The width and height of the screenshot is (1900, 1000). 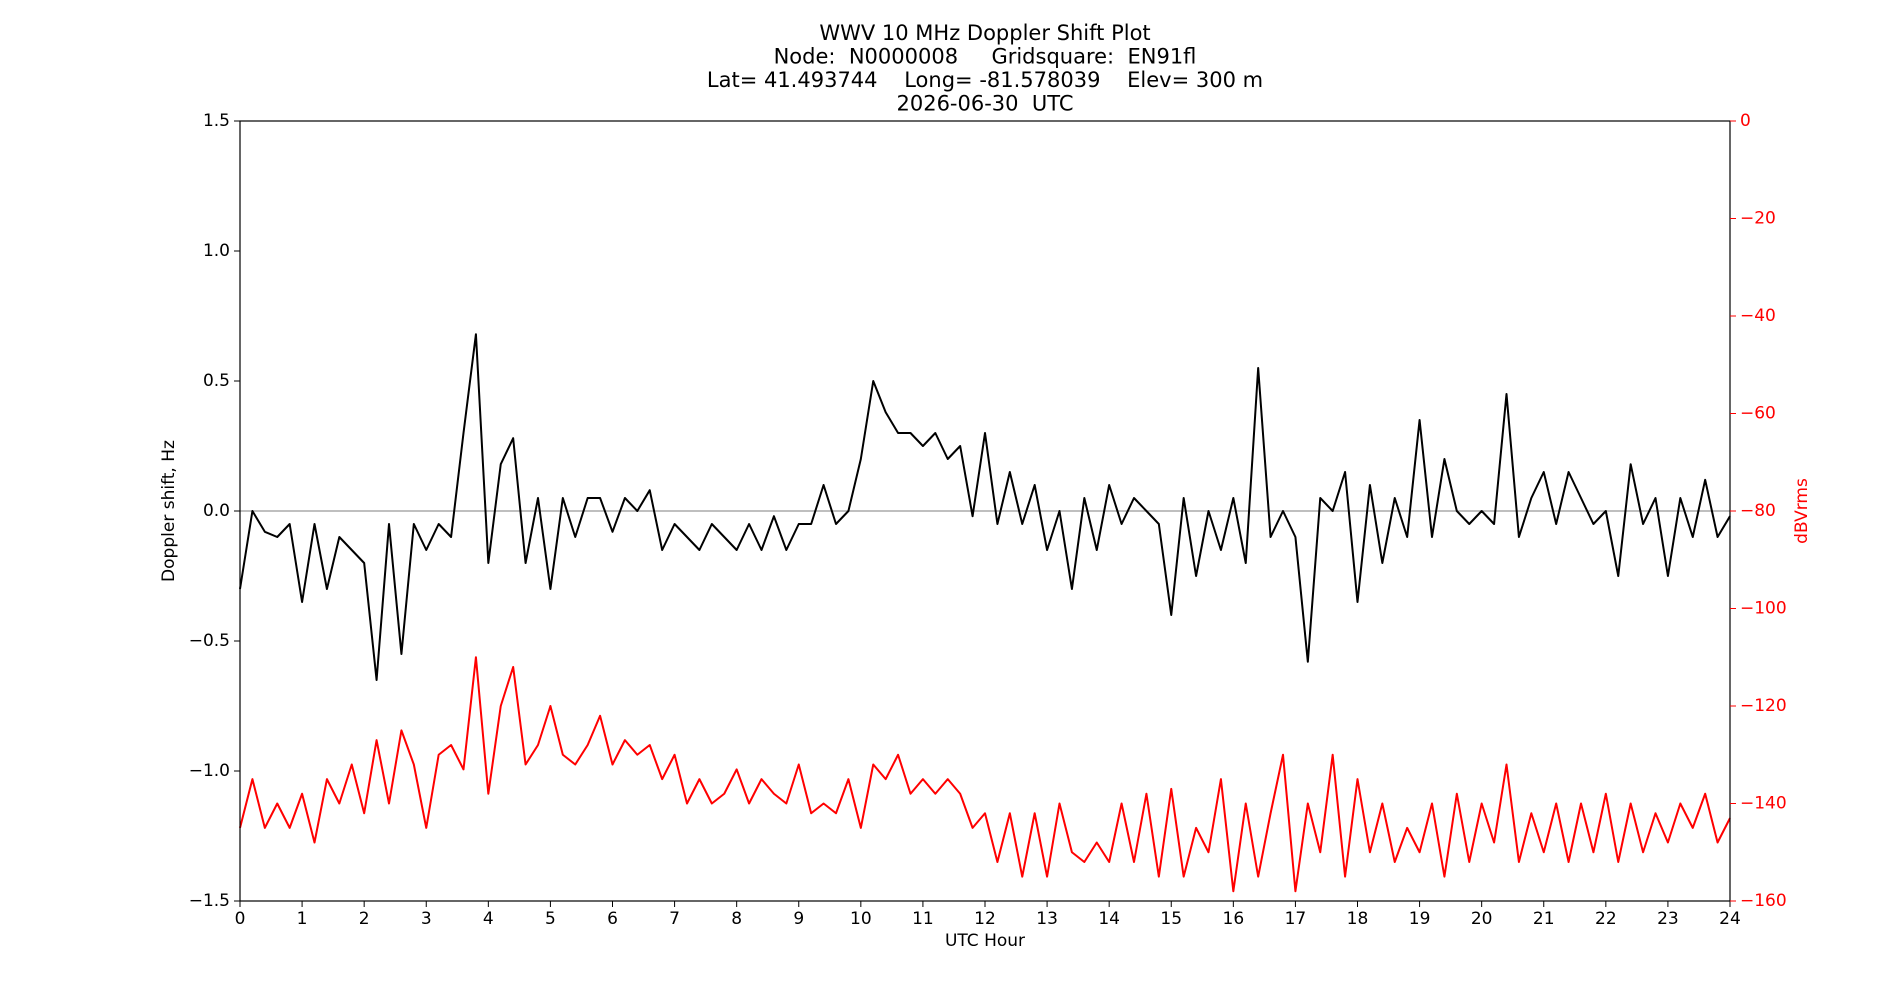 What do you see at coordinates (985, 941) in the screenshot?
I see `x-axis-label: UTC Hour` at bounding box center [985, 941].